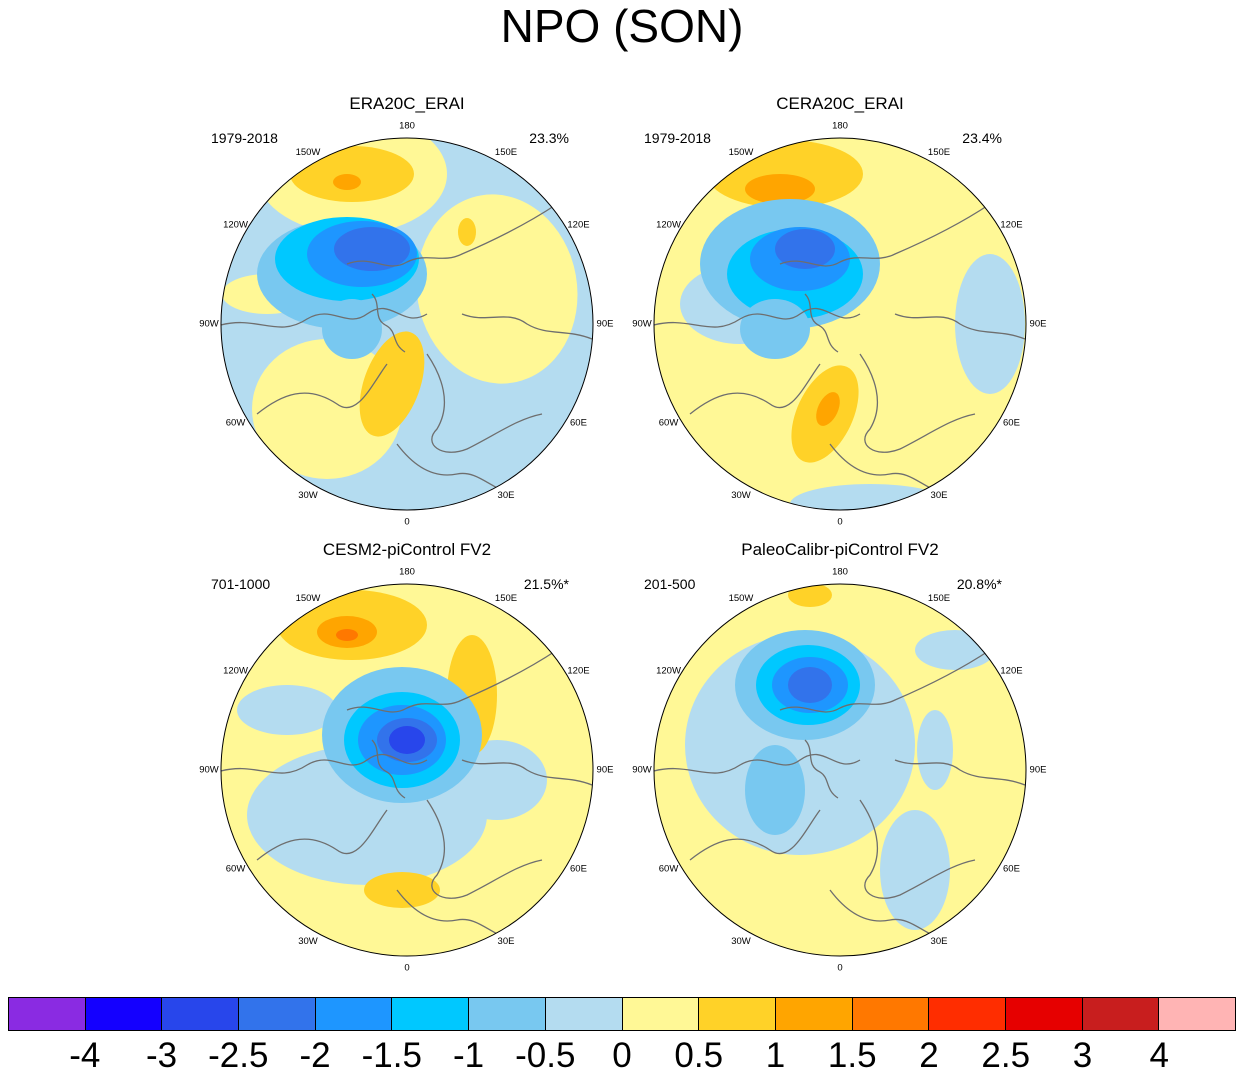 This screenshot has width=1244, height=1078. I want to click on panel-title: CESM2-piControl FV2, so click(407, 549).